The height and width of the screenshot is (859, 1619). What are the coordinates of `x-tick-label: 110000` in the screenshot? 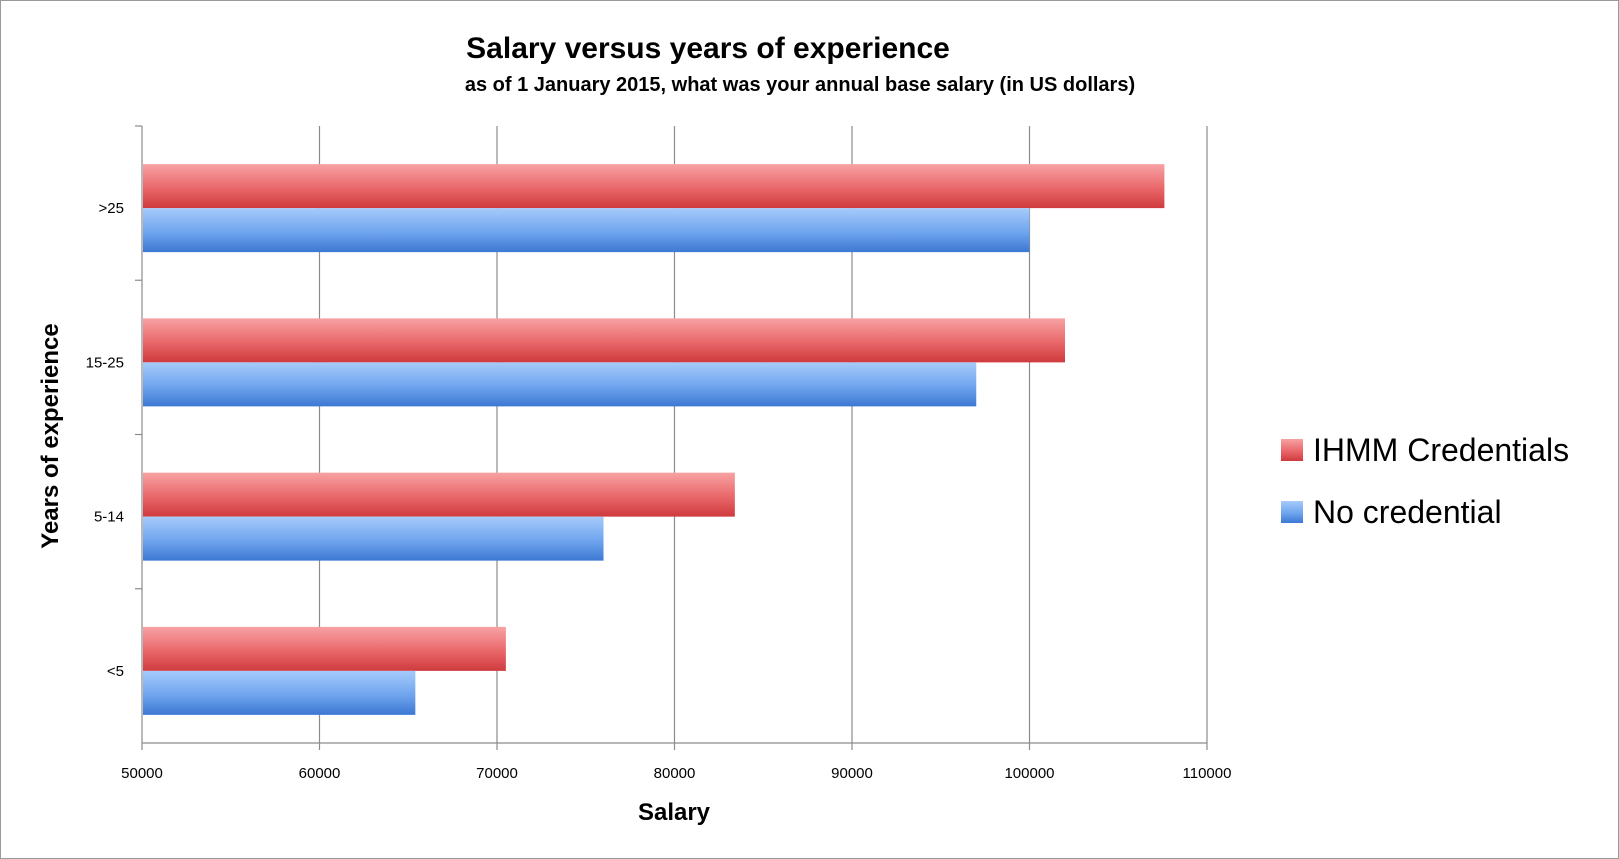 It's located at (1207, 773).